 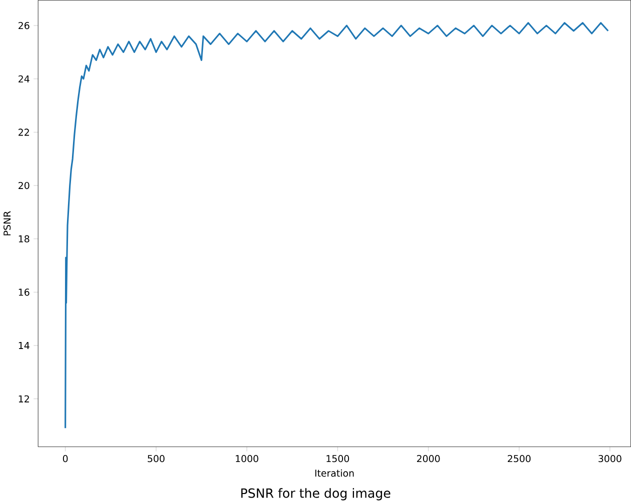 What do you see at coordinates (428, 458) in the screenshot?
I see `x-tick-label: 2000` at bounding box center [428, 458].